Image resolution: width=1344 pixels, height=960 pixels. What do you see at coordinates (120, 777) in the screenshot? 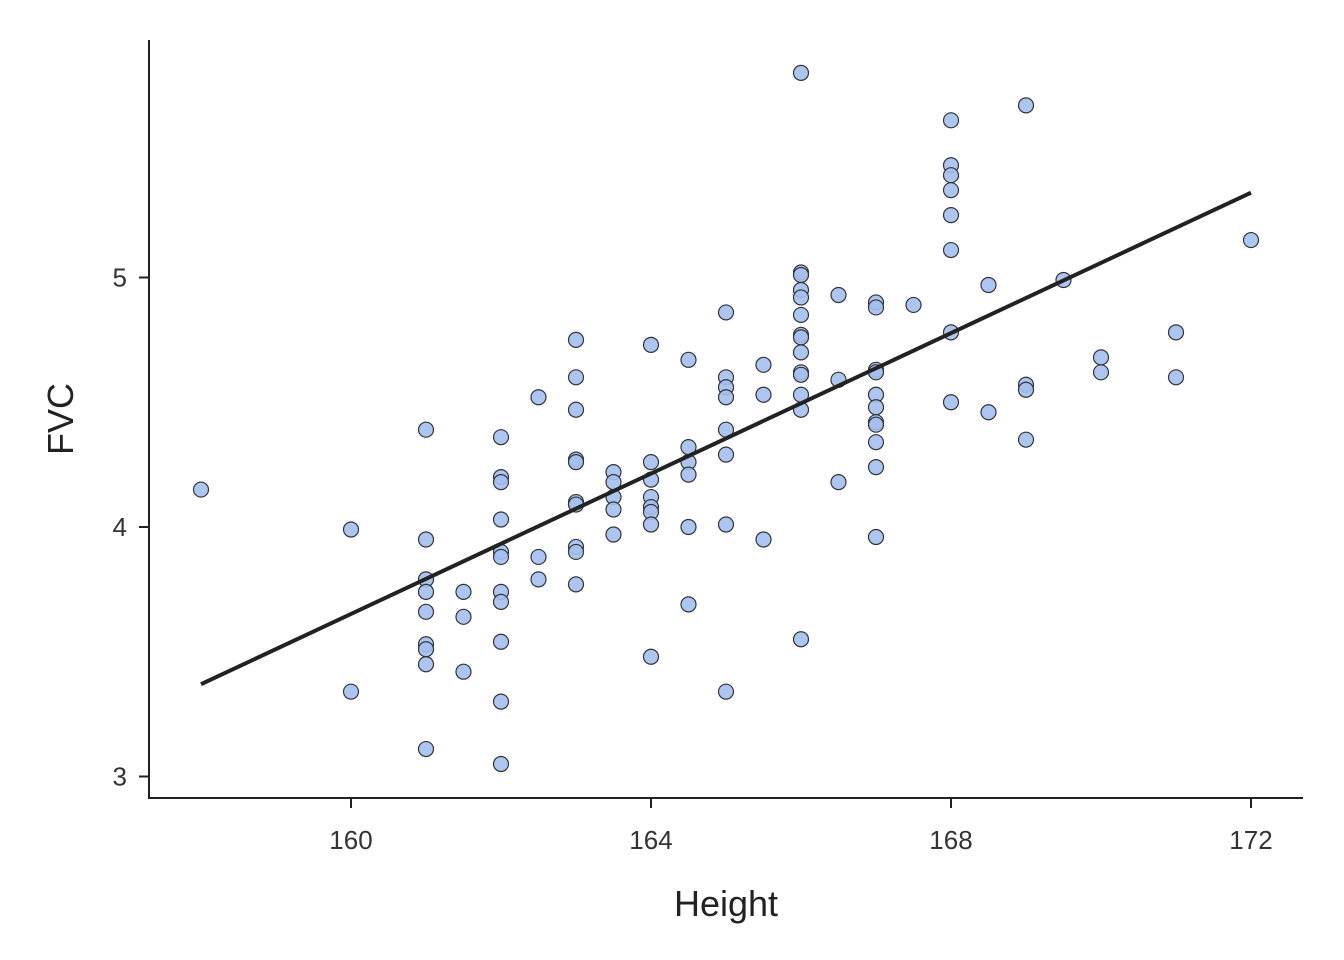
I see `y-tick-label: 3` at bounding box center [120, 777].